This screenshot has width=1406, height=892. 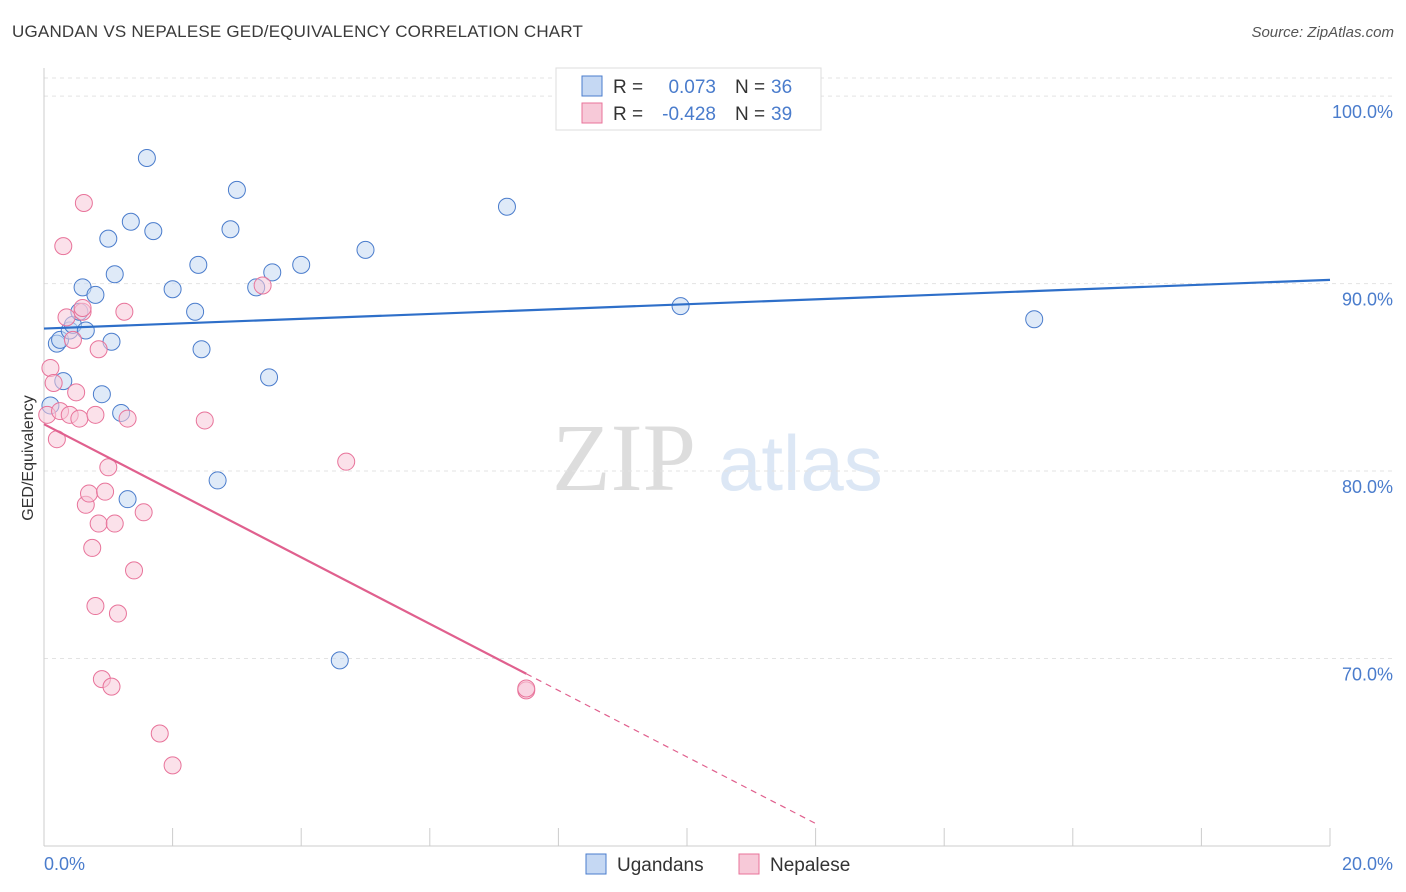 I want to click on series-legend: Ugandans Nepalese, so click(x=717, y=864).